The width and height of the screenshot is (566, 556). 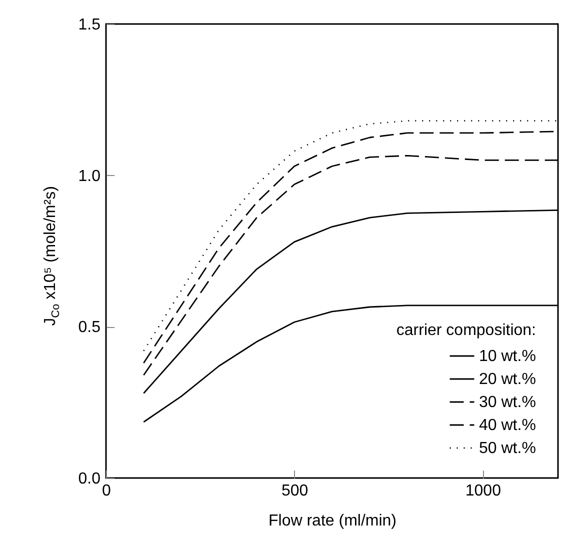 I want to click on x-tick-label: 0, so click(x=107, y=491).